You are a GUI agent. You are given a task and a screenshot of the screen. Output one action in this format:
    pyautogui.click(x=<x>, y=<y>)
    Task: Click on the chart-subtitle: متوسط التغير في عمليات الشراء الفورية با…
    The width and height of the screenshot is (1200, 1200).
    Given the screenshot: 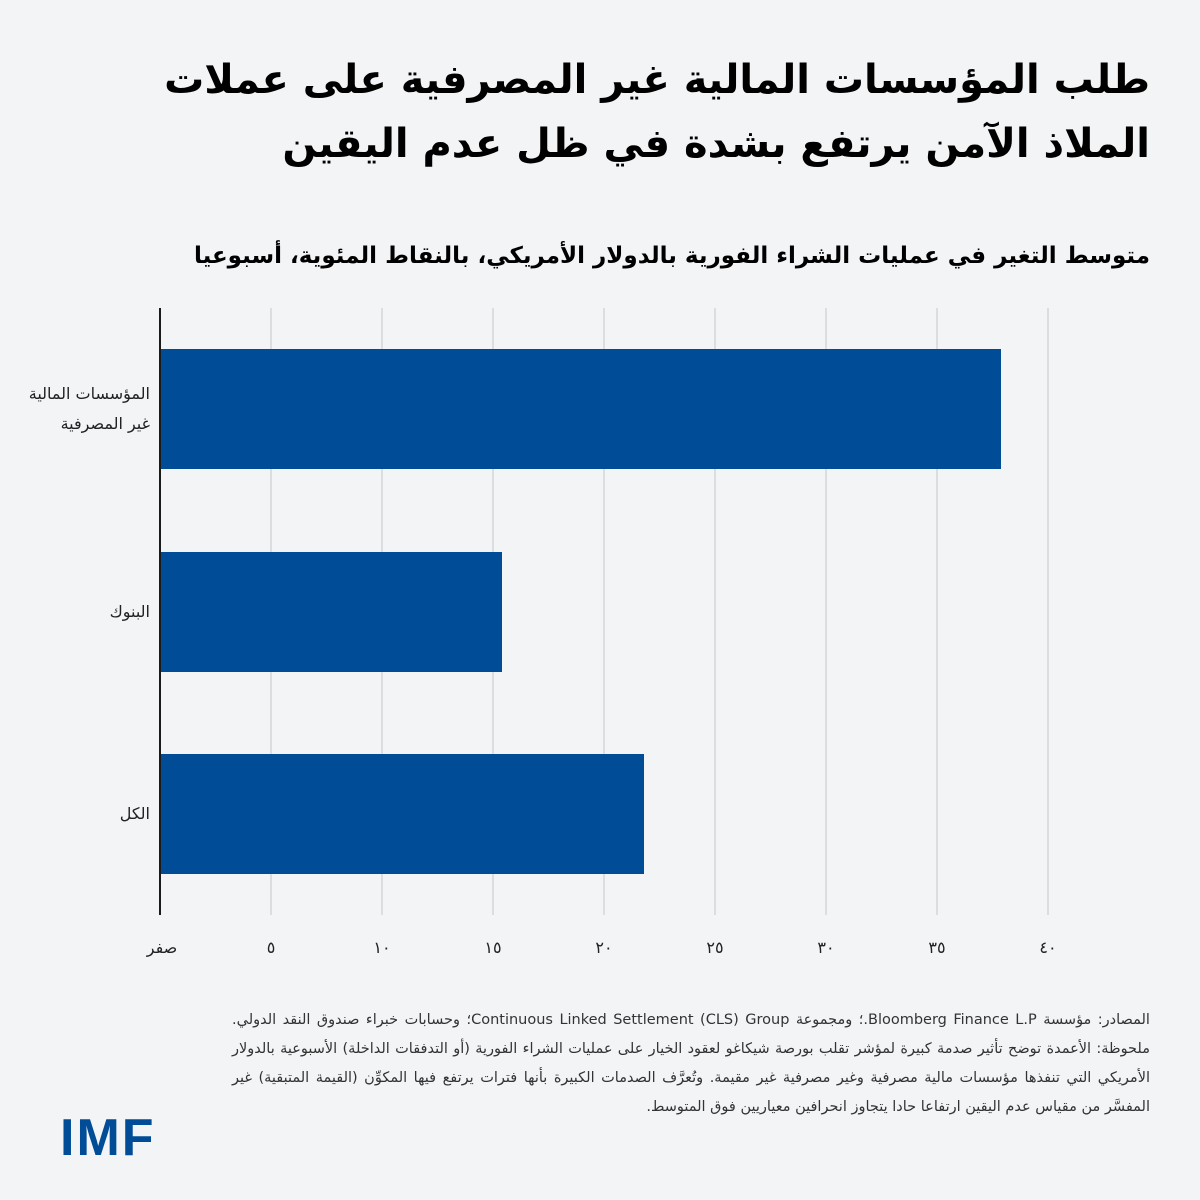 What is the action you would take?
    pyautogui.click(x=671, y=256)
    